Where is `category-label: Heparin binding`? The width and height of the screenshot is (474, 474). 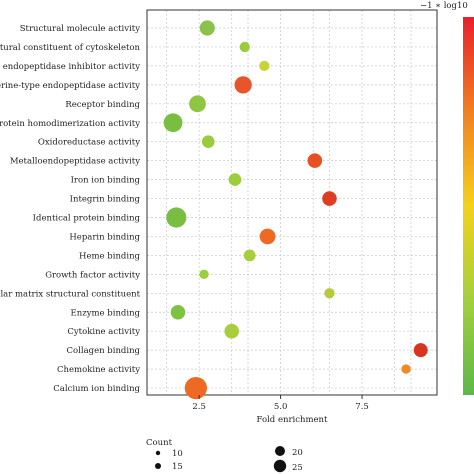 category-label: Heparin binding is located at coordinates (104, 237).